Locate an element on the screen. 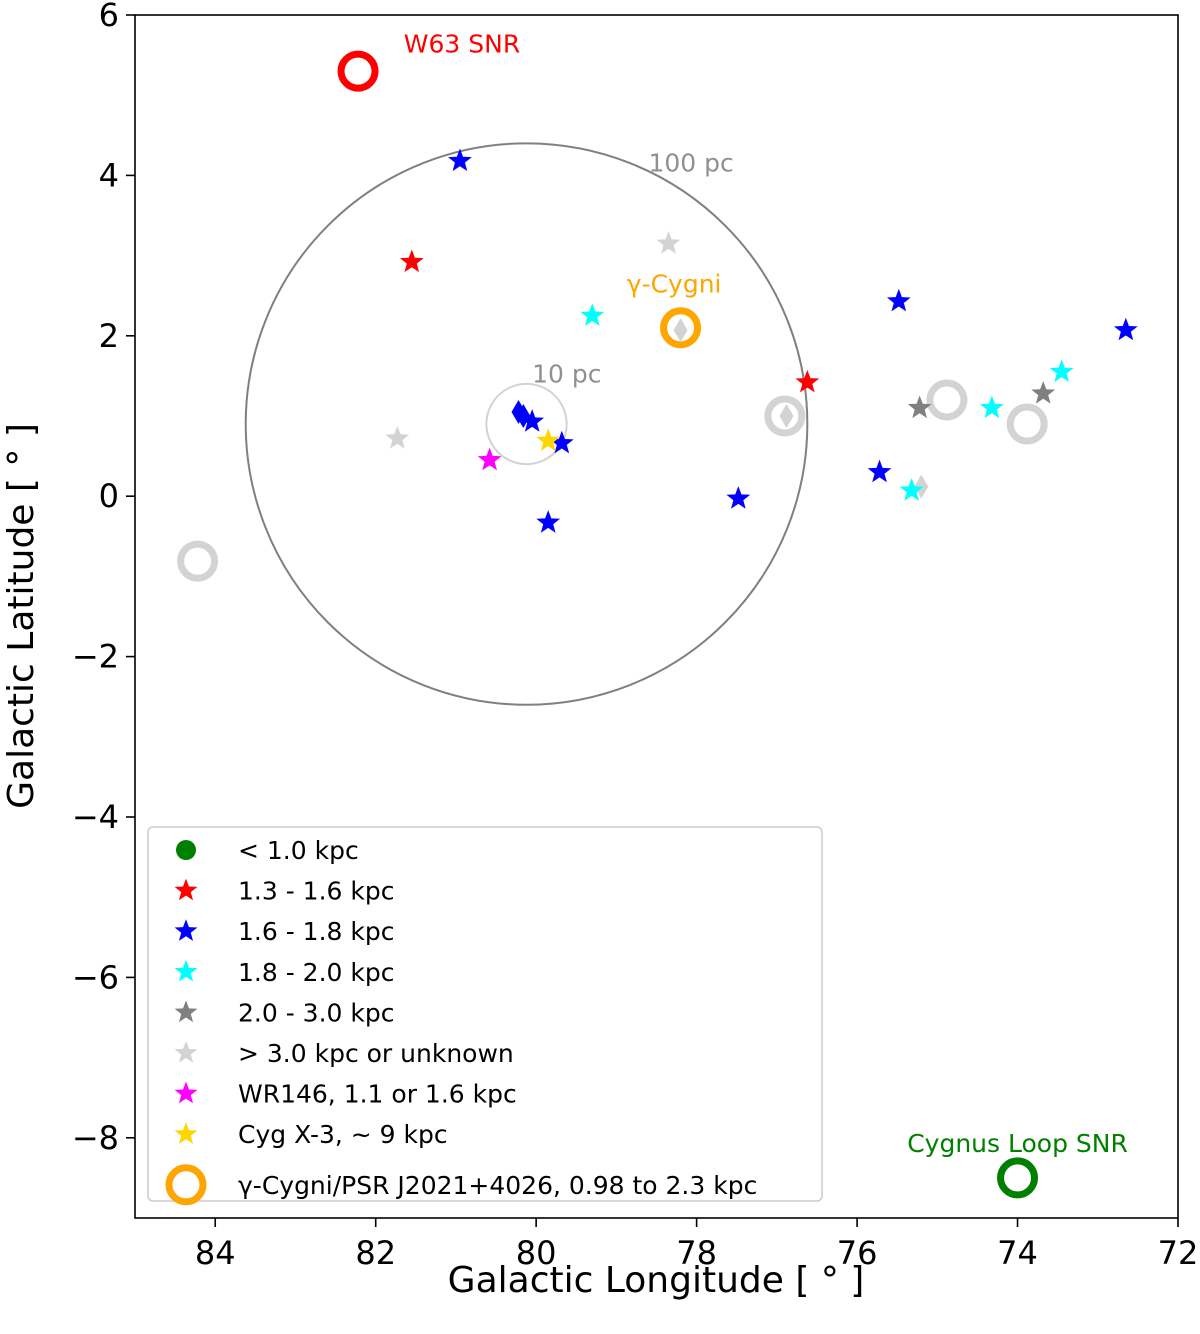  legend-entry-label: < 1.0 kpc is located at coordinates (298, 850).